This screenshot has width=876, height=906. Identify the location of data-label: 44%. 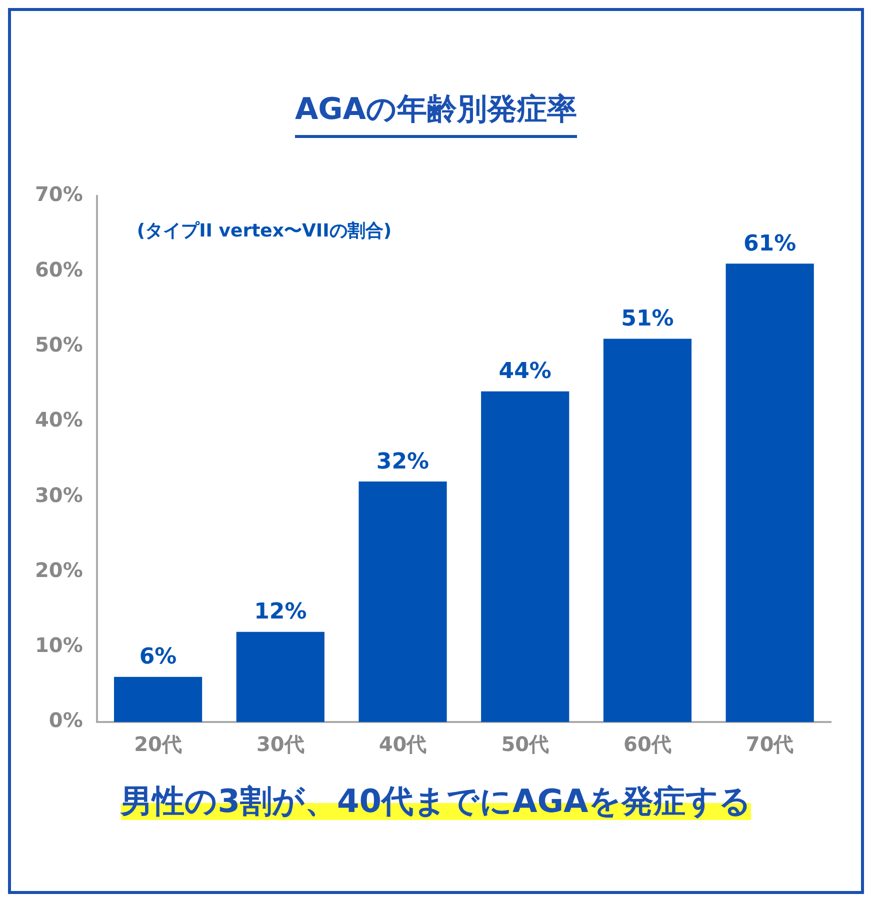
(525, 371).